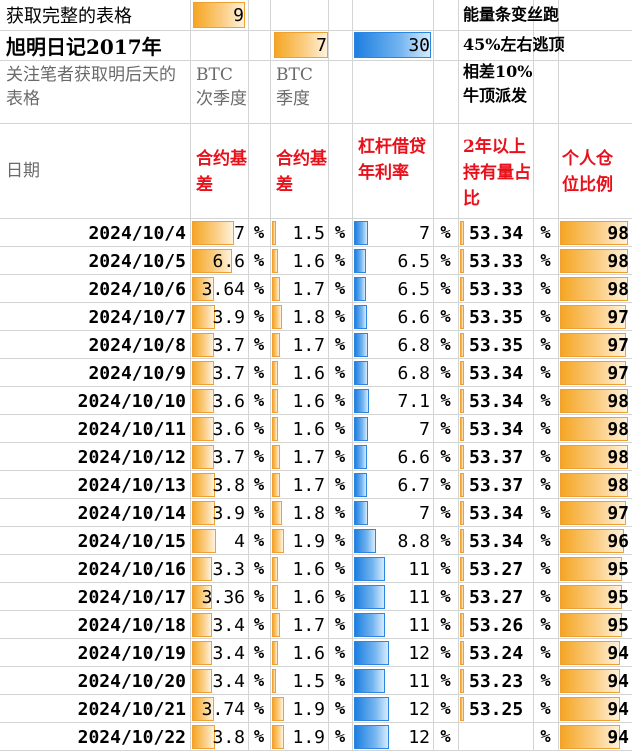 Image resolution: width=632 pixels, height=751 pixels. Describe the element at coordinates (219, 289) in the screenshot. I see `basis-1-cell: 3.64` at that location.